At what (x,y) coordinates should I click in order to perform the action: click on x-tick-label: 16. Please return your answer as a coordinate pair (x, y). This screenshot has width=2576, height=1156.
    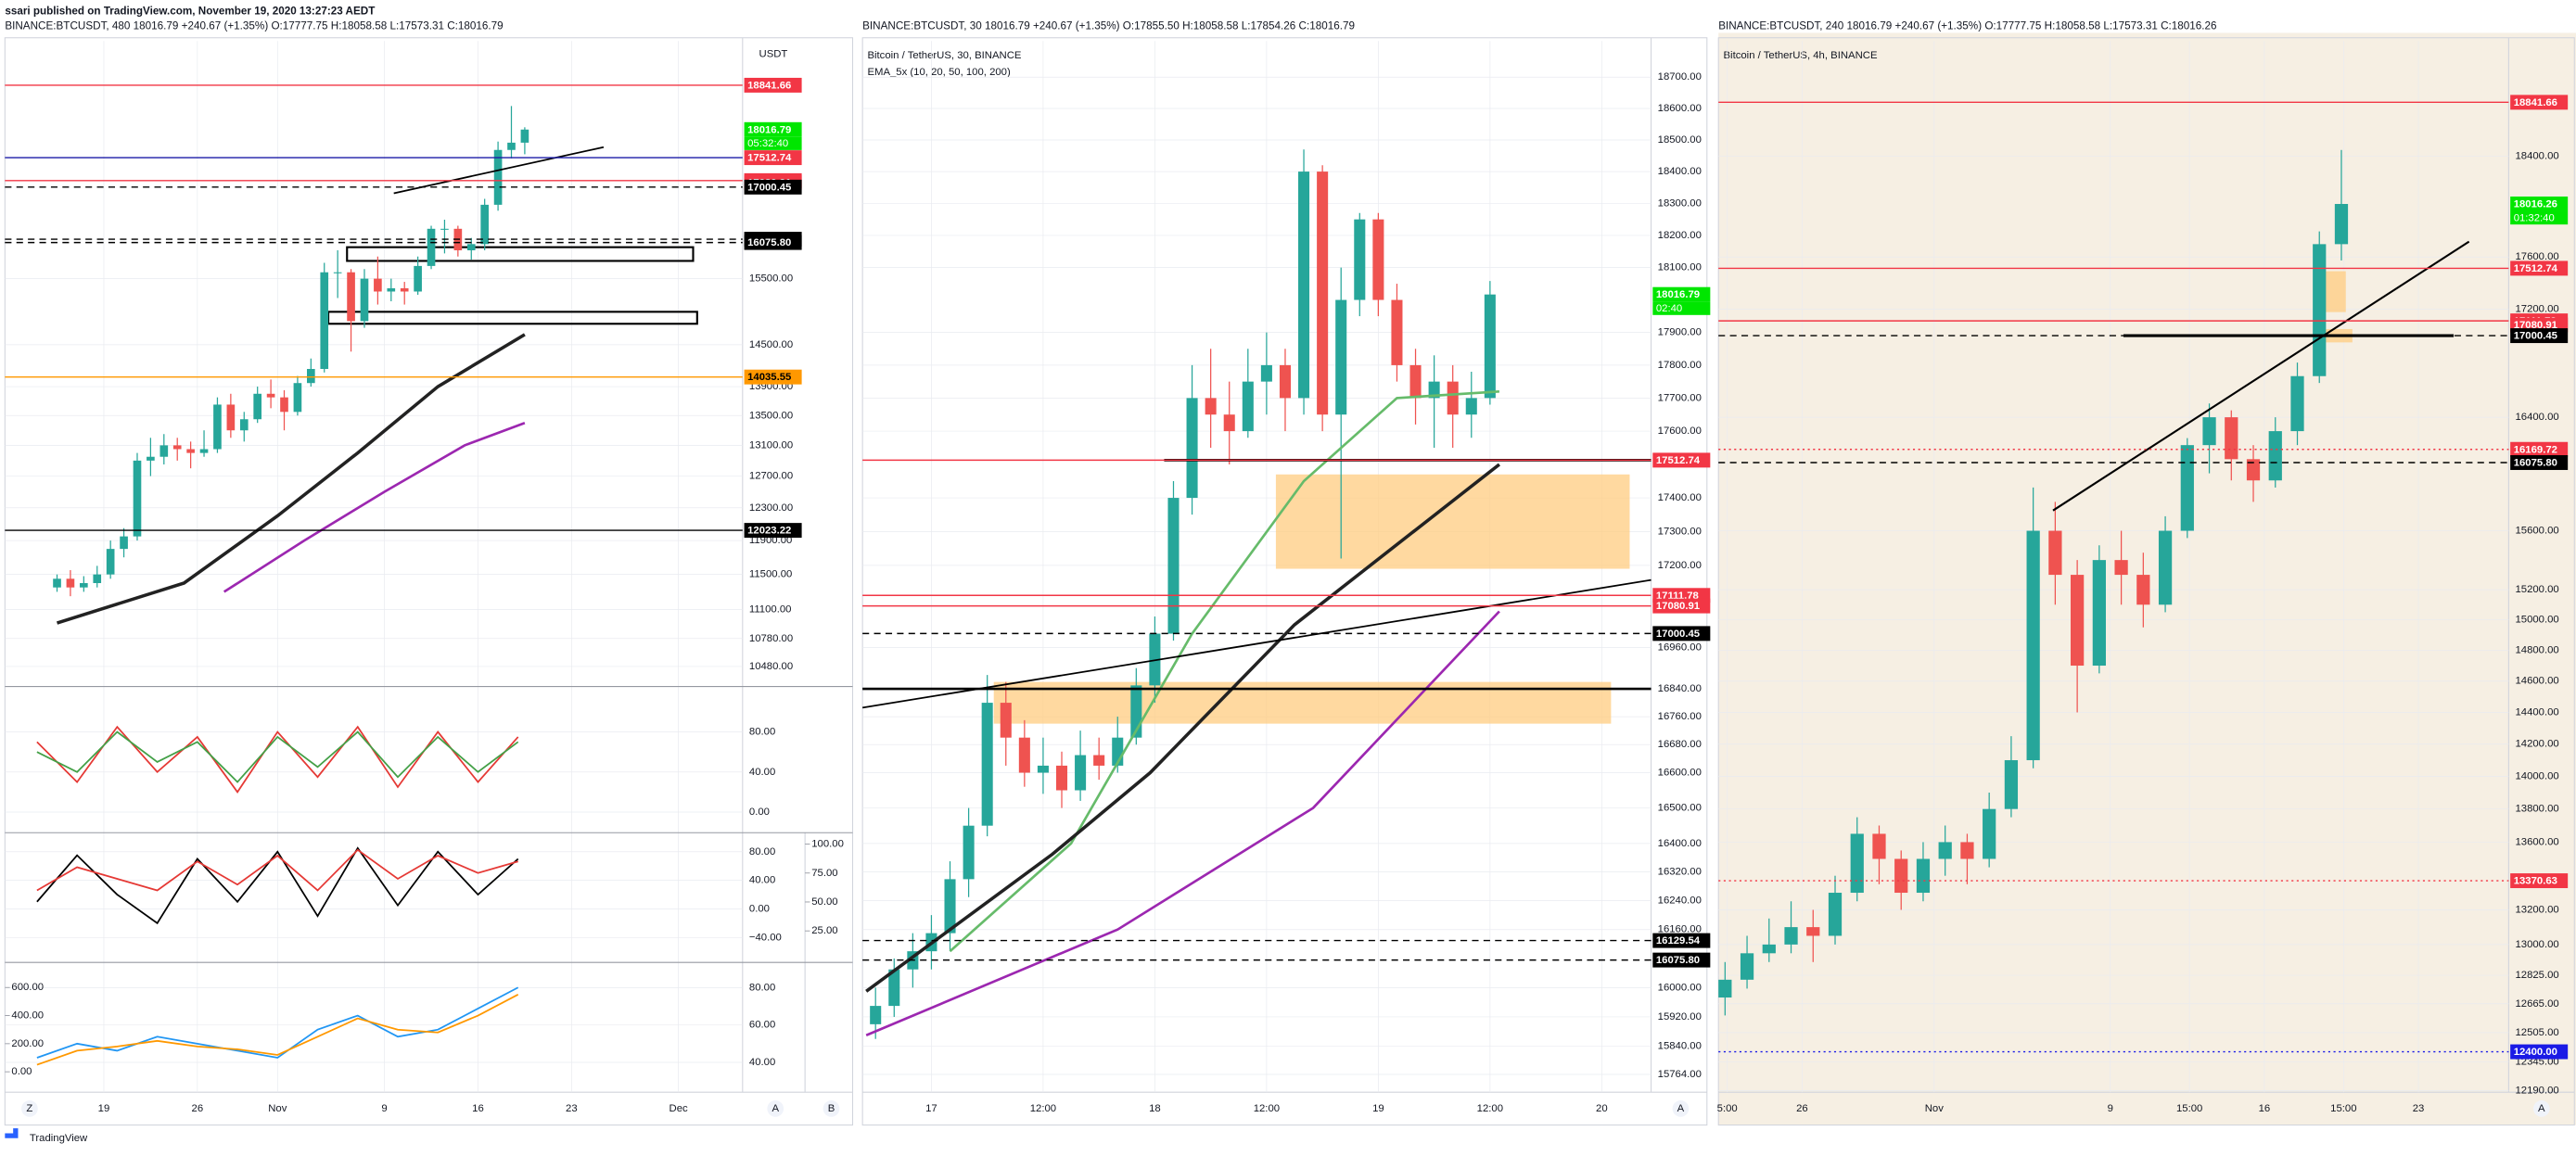
    Looking at the image, I should click on (478, 1108).